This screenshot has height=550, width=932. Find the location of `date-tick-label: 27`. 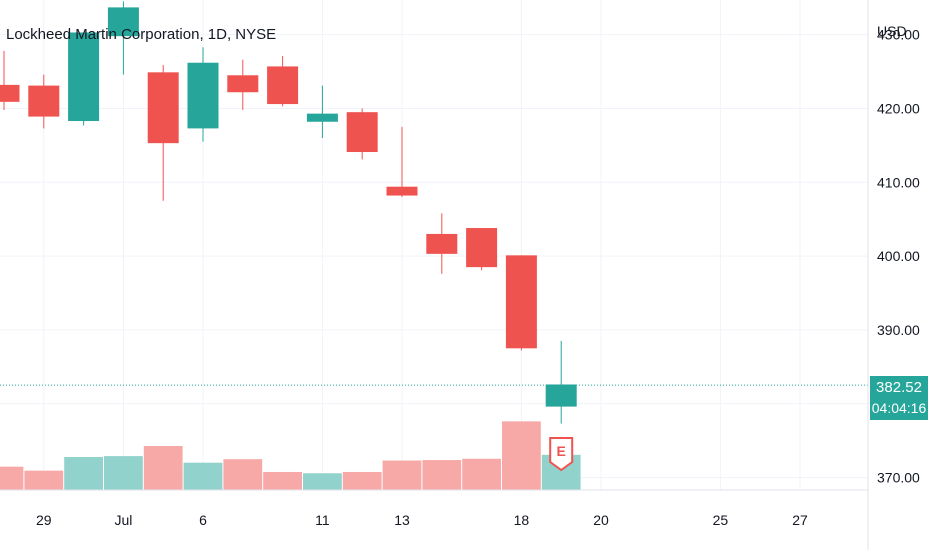

date-tick-label: 27 is located at coordinates (800, 520).